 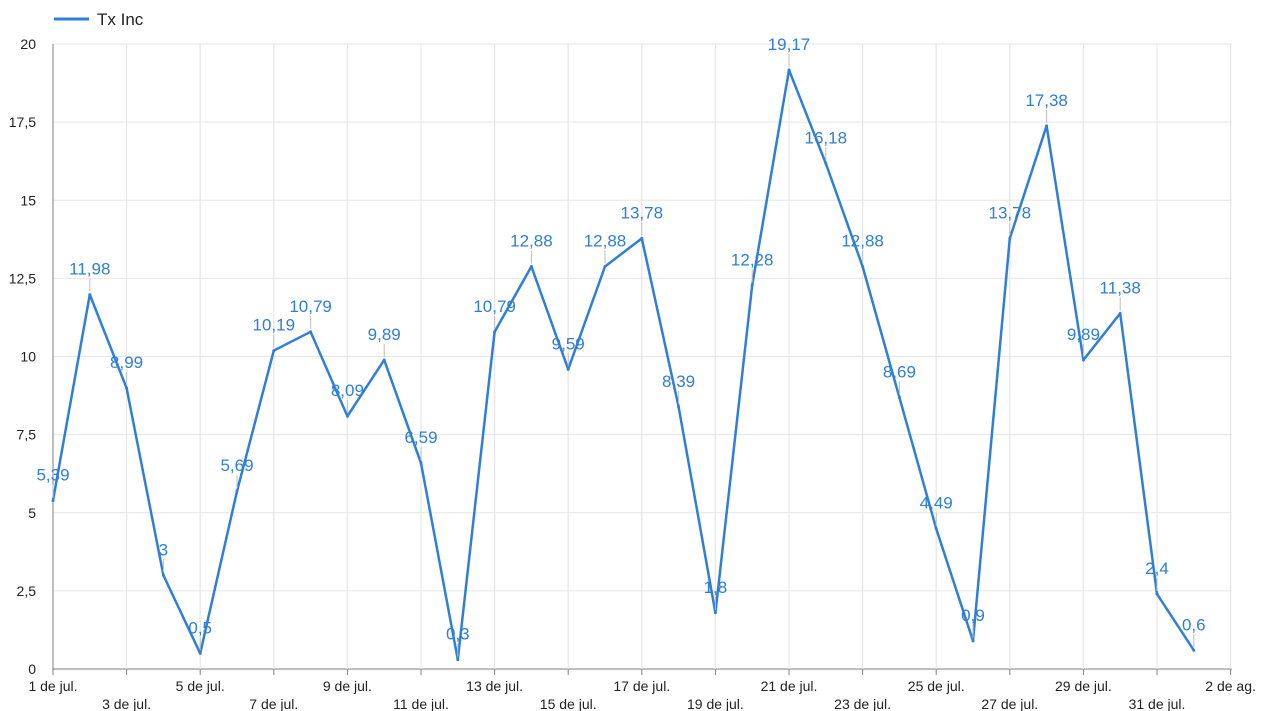 What do you see at coordinates (1157, 568) in the screenshot?
I see `data-label: 2,4` at bounding box center [1157, 568].